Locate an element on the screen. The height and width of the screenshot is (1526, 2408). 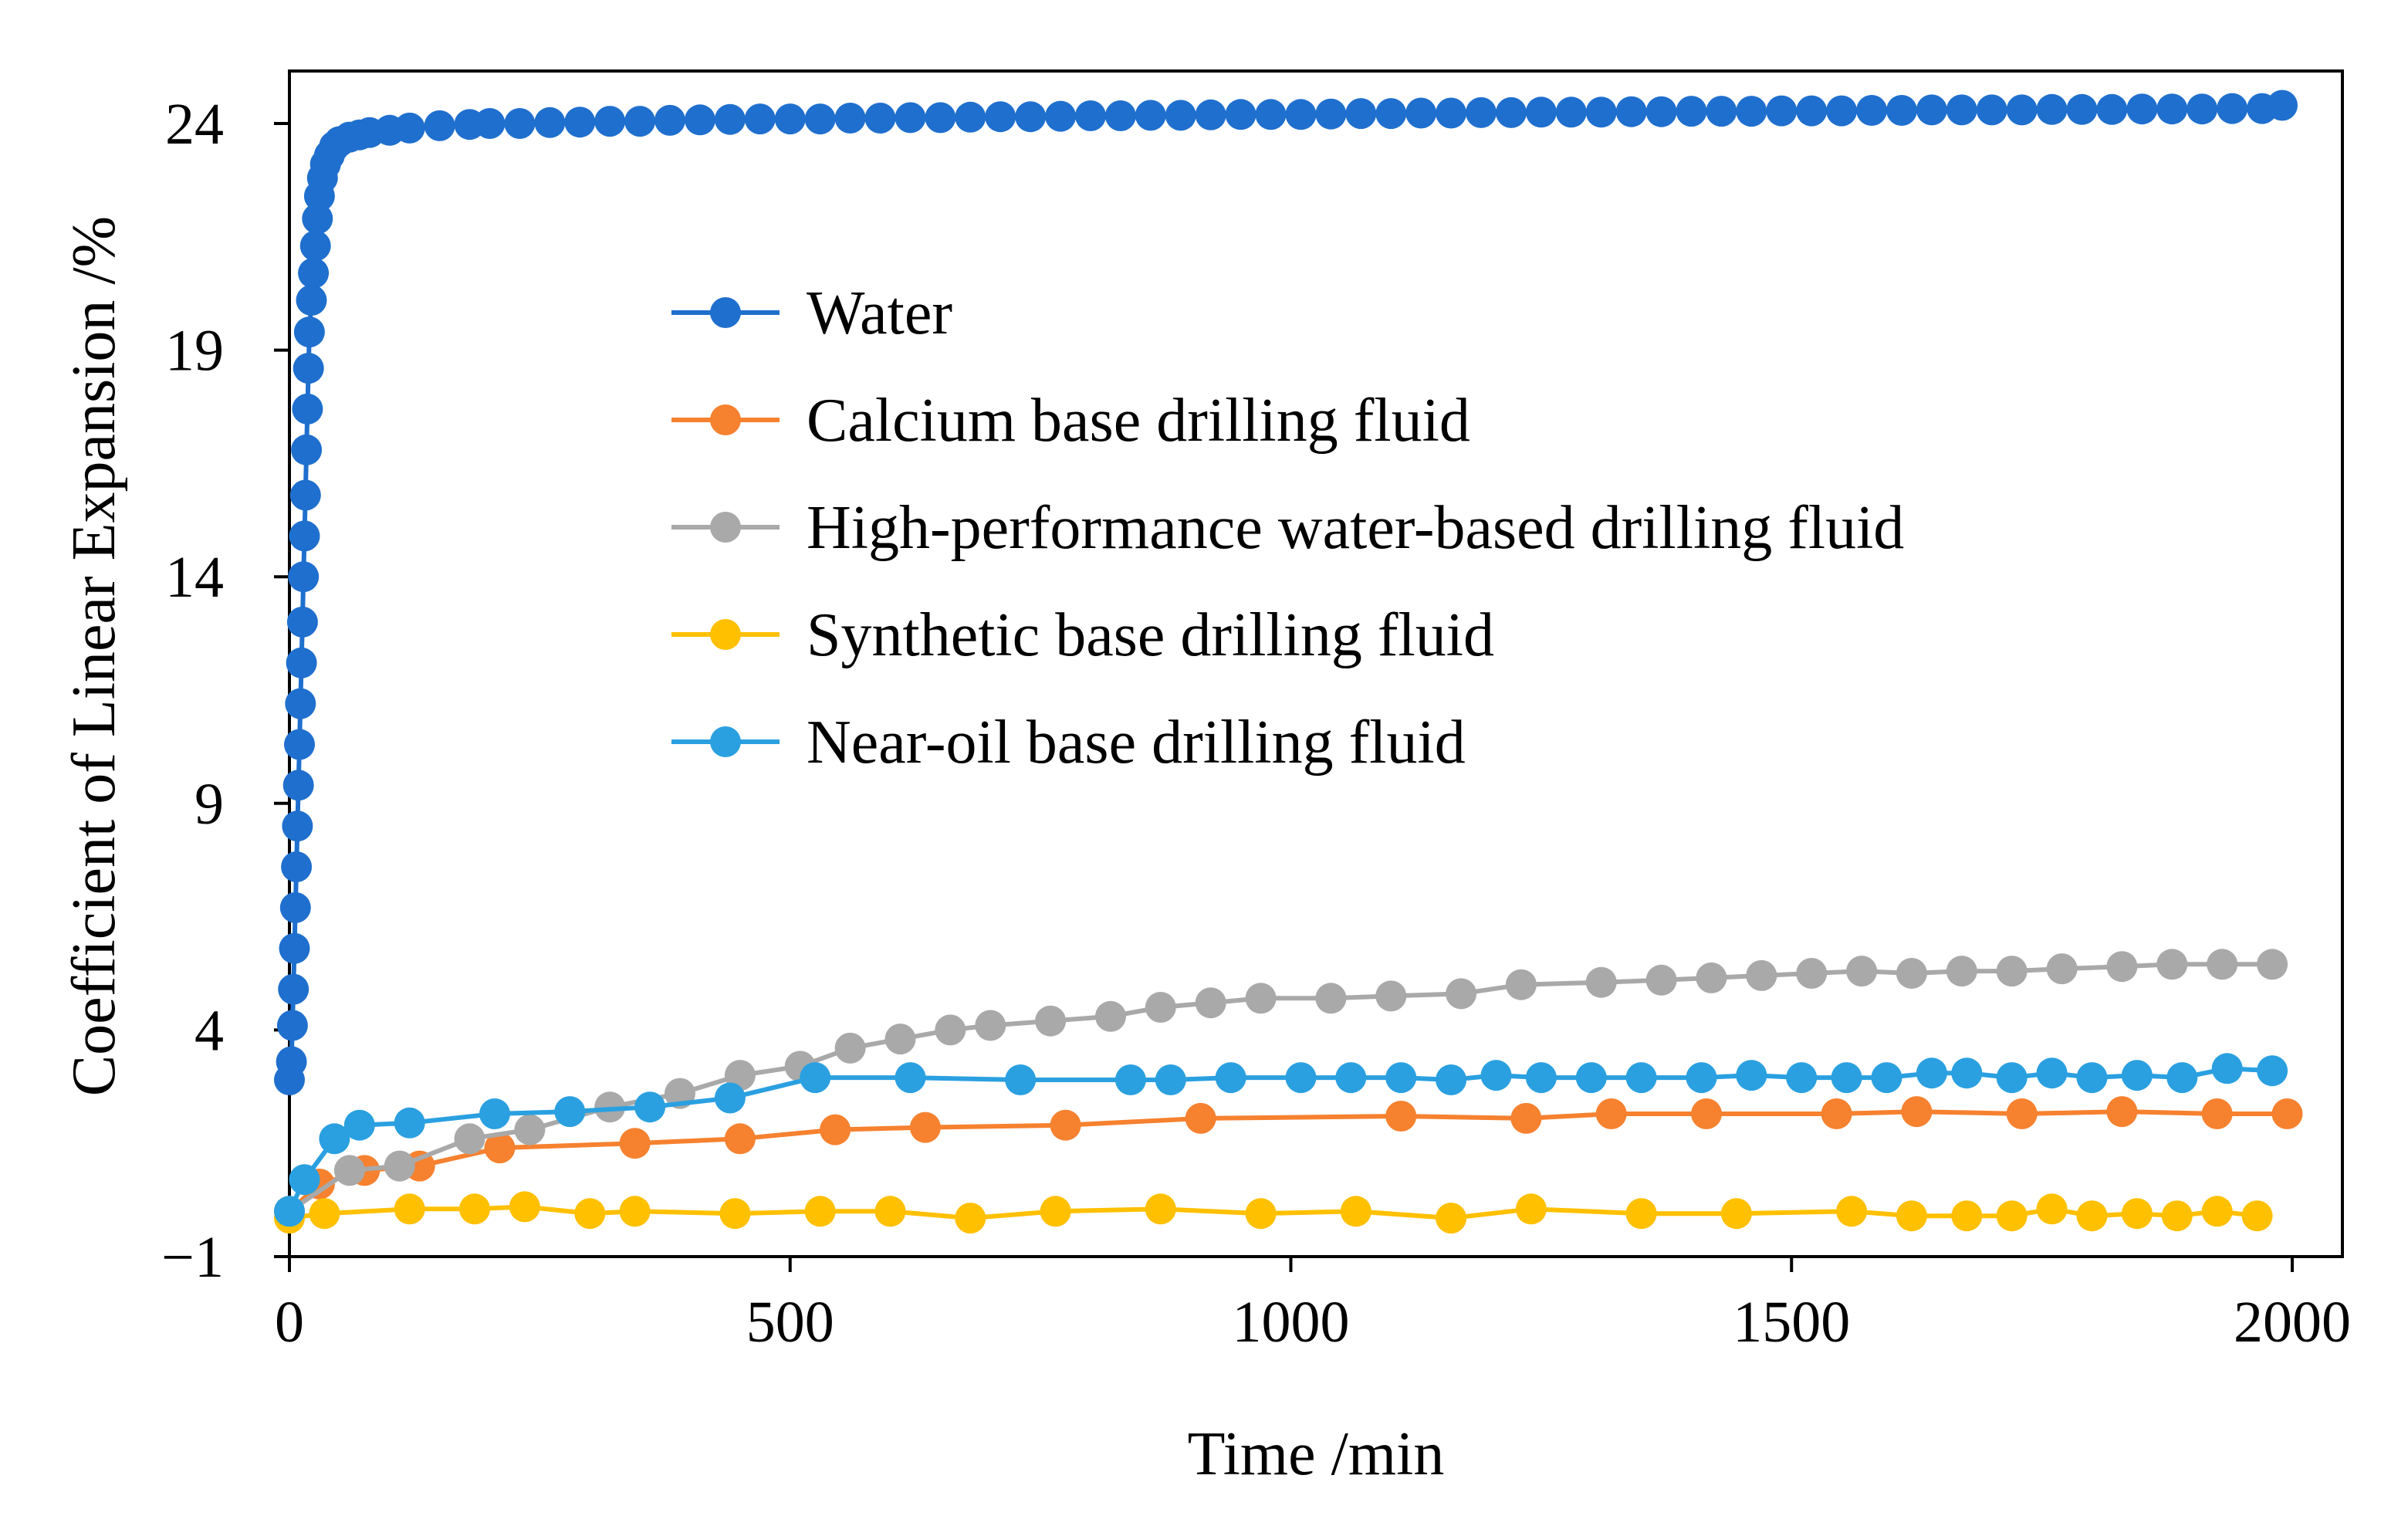
legend-label: Water is located at coordinates (880, 313).